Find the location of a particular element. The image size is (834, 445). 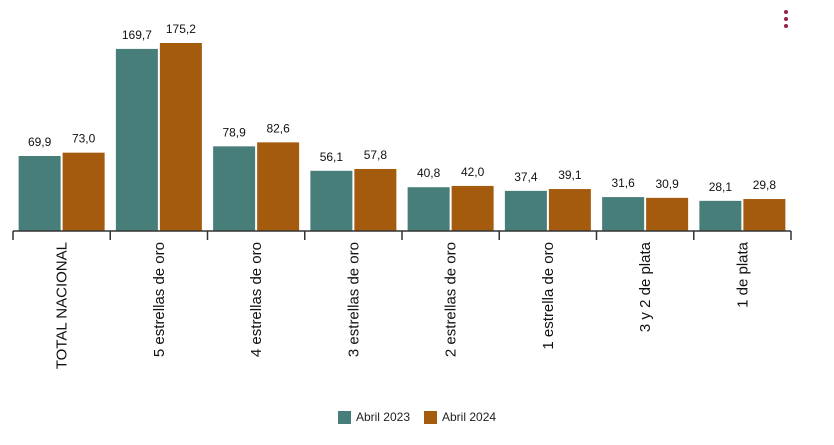

data-label: 39,1 is located at coordinates (570, 175).